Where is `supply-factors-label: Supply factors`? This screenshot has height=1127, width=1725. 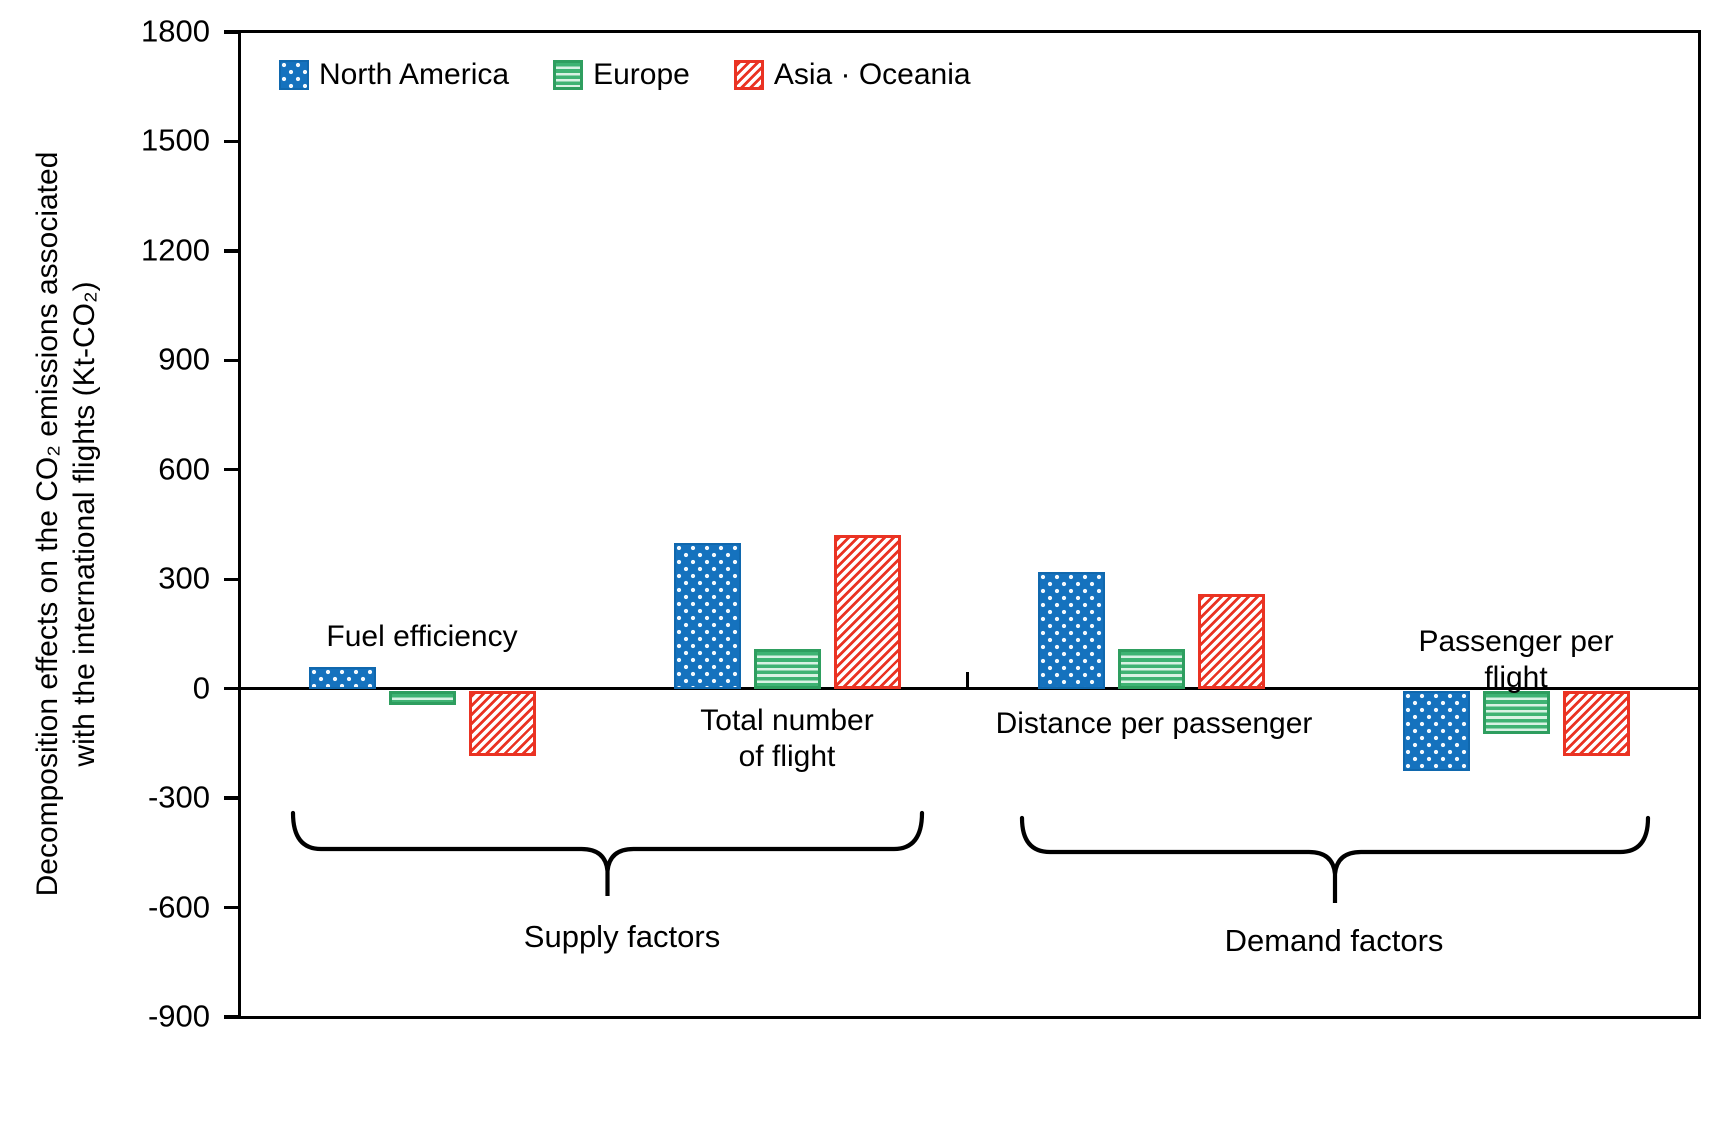 supply-factors-label: Supply factors is located at coordinates (622, 936).